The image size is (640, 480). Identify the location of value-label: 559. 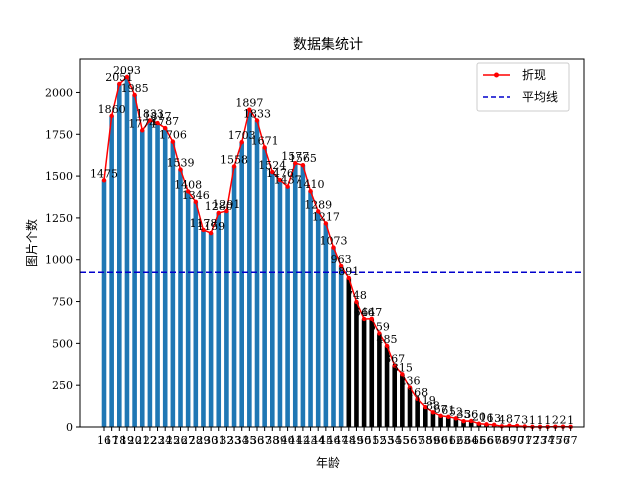
(379, 326).